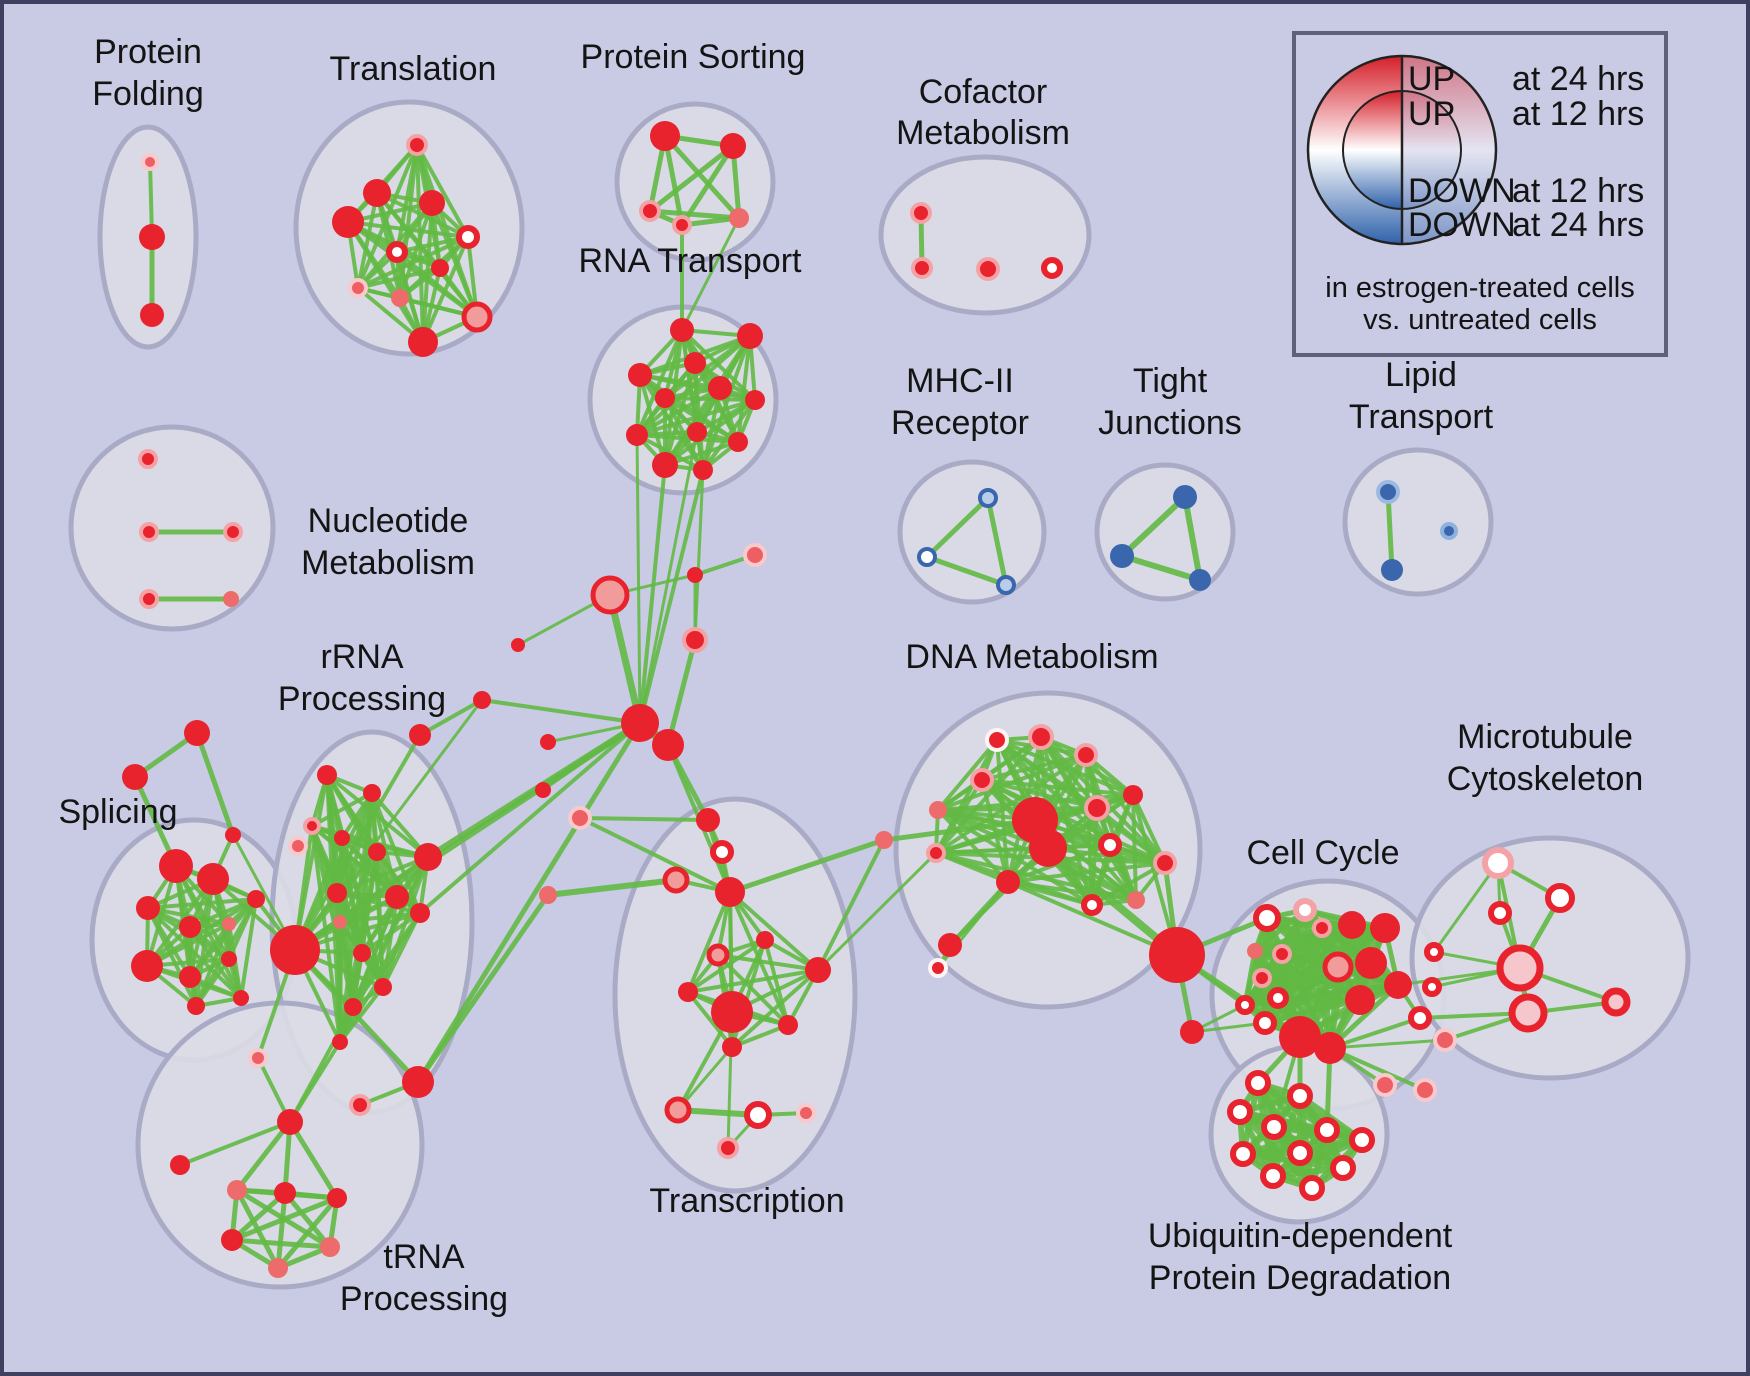 This screenshot has width=1750, height=1376. Describe the element at coordinates (383, 987) in the screenshot. I see `gene-node-r13` at that location.